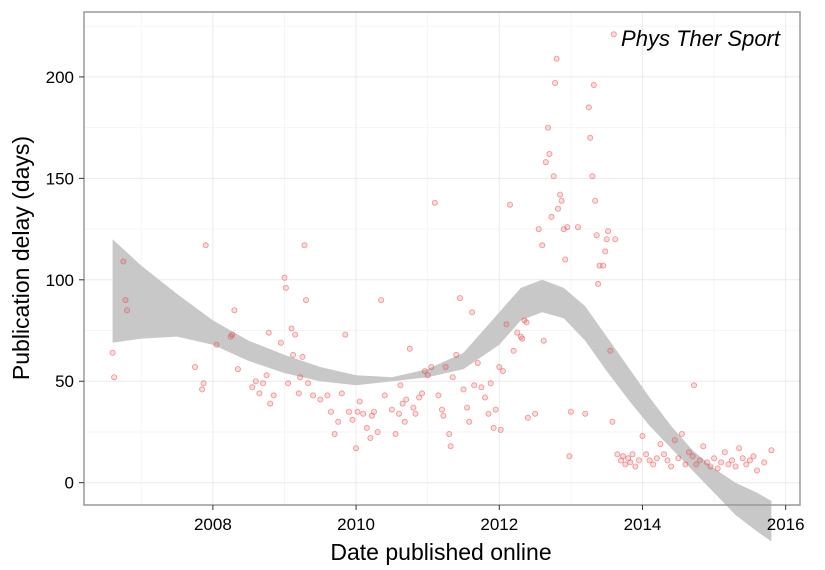 Image resolution: width=825 pixels, height=570 pixels. Describe the element at coordinates (60, 178) in the screenshot. I see `y-tick-label: 150` at that location.